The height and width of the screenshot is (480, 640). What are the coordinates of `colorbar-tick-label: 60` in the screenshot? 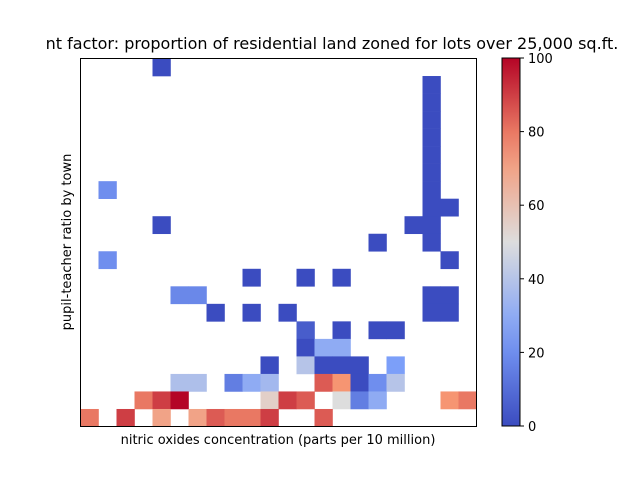 It's located at (536, 206).